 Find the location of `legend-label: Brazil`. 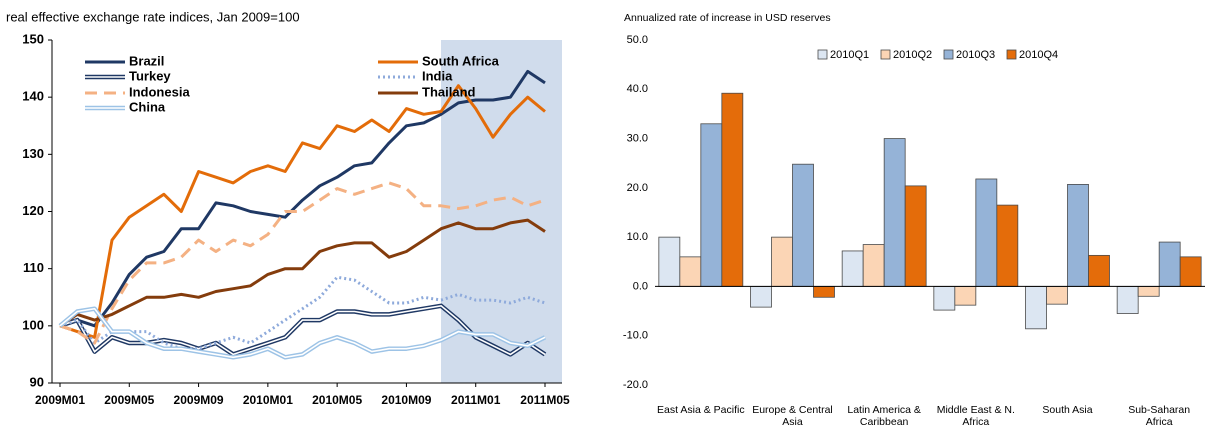

legend-label: Brazil is located at coordinates (146, 60).